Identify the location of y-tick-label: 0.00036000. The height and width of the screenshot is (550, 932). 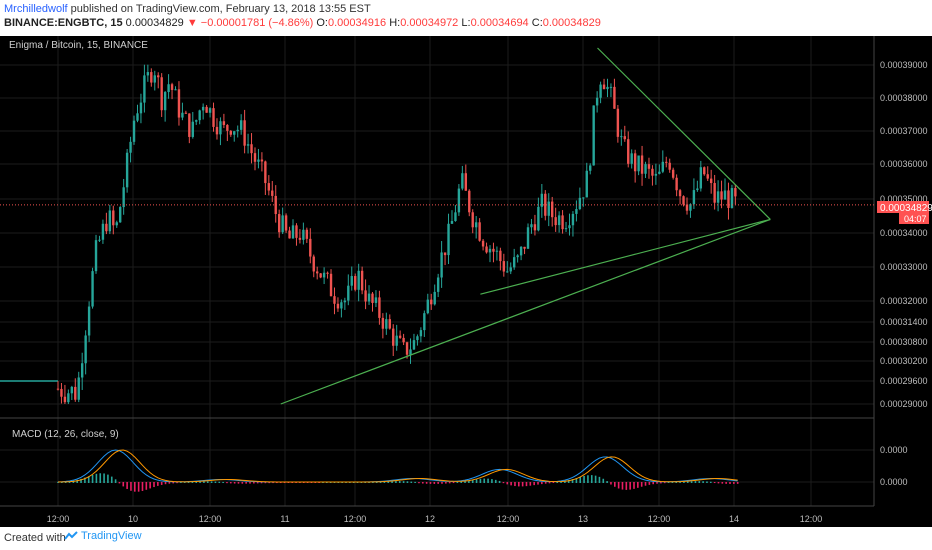
(904, 164).